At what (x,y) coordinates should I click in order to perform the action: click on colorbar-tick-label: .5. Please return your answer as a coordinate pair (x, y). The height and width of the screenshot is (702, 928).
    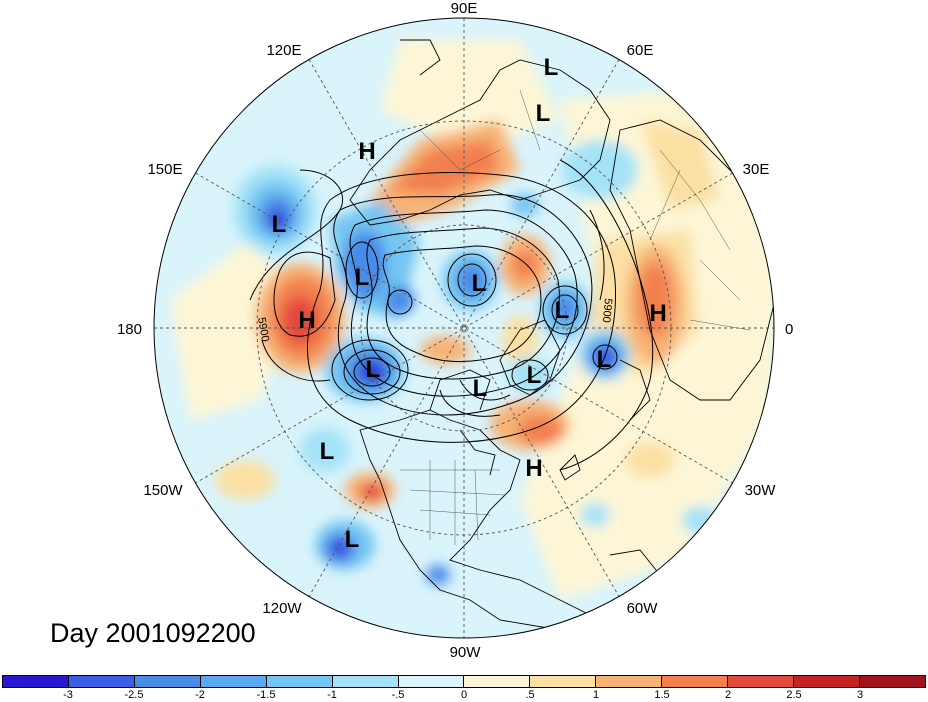
    Looking at the image, I should click on (530, 695).